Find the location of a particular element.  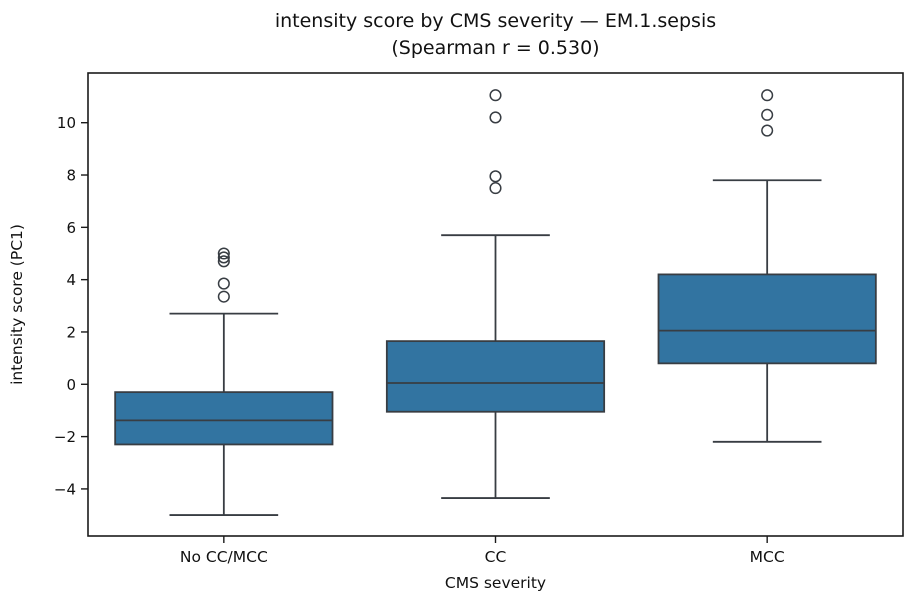

x-axis-label: CMS severity is located at coordinates (495, 583).